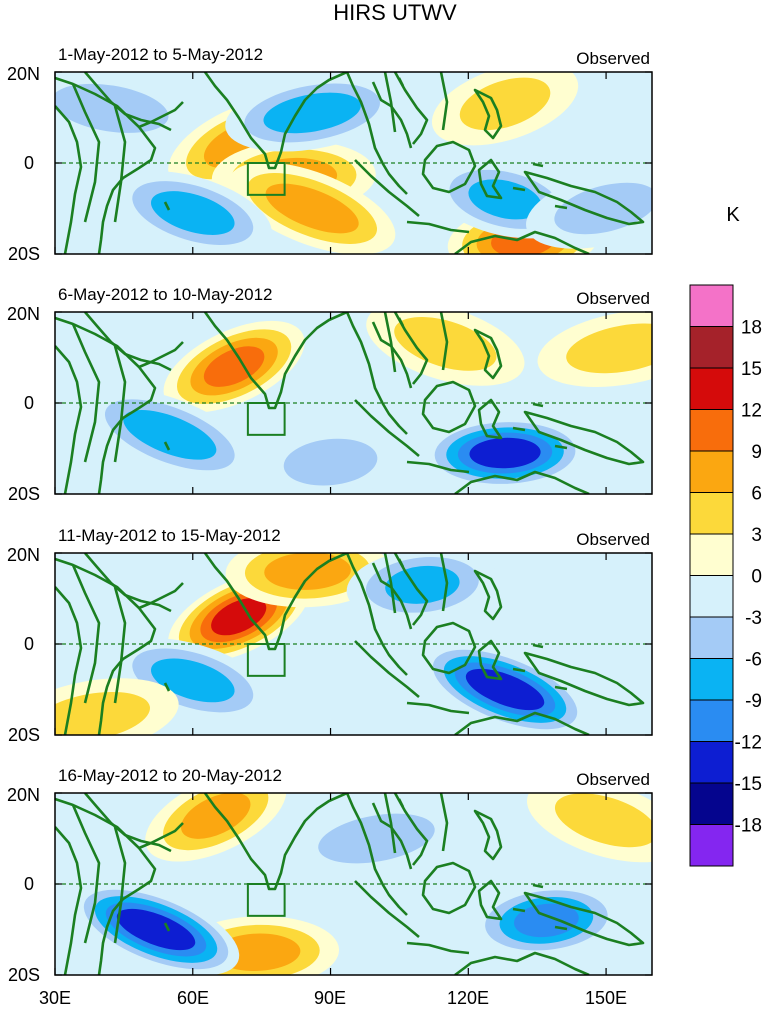 The width and height of the screenshot is (778, 1012). Describe the element at coordinates (748, 826) in the screenshot. I see `colorbar-tick-label: -18` at that location.